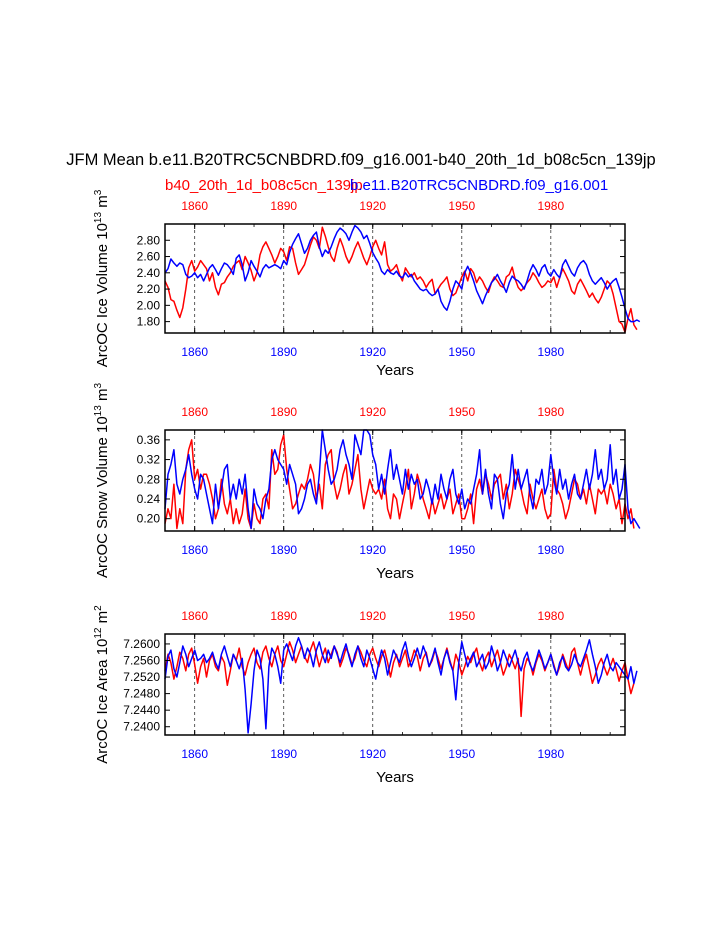 Image resolution: width=723 pixels, height=935 pixels. Describe the element at coordinates (149, 479) in the screenshot. I see `y-tick-label: 0.28` at that location.